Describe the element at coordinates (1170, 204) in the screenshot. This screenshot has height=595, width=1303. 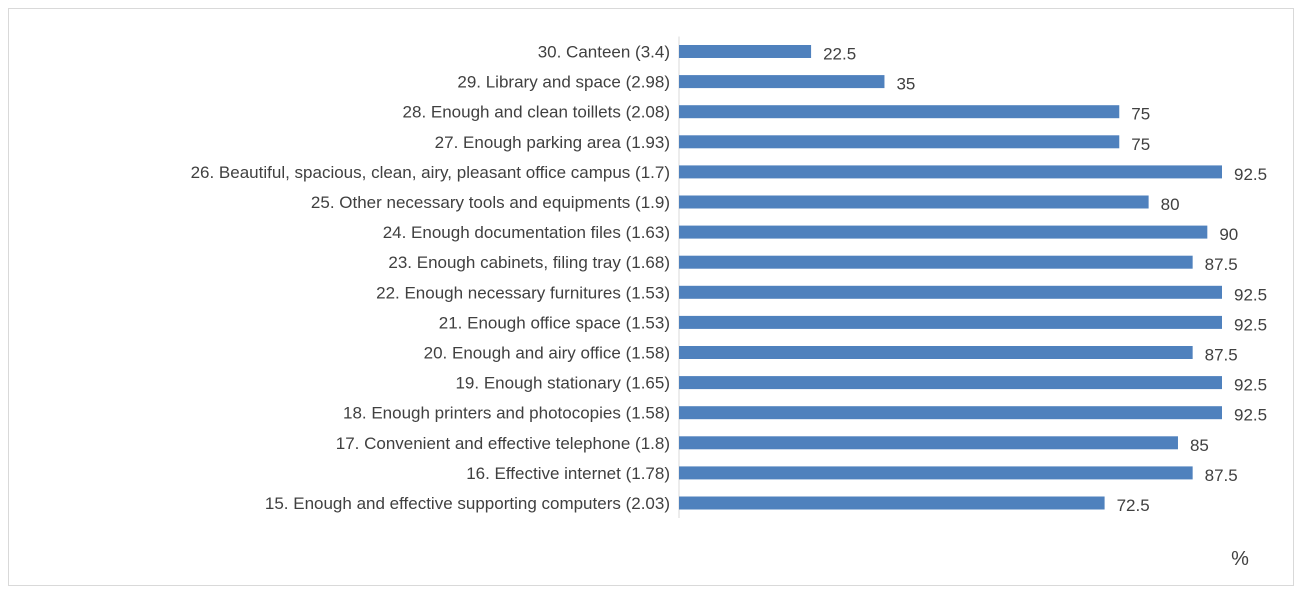
I see `data-label: 80` at that location.